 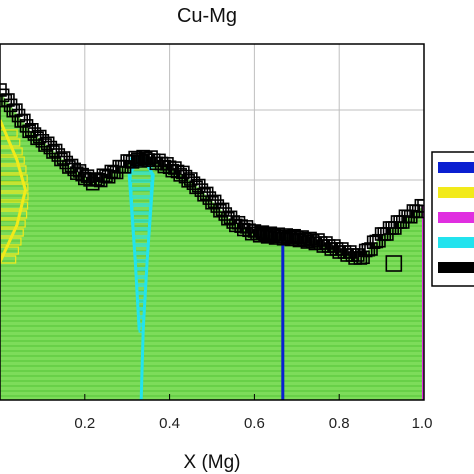 I want to click on x-axis-ticks: 0.2 0.4 0.6 0.8 1.0, so click(x=253, y=413).